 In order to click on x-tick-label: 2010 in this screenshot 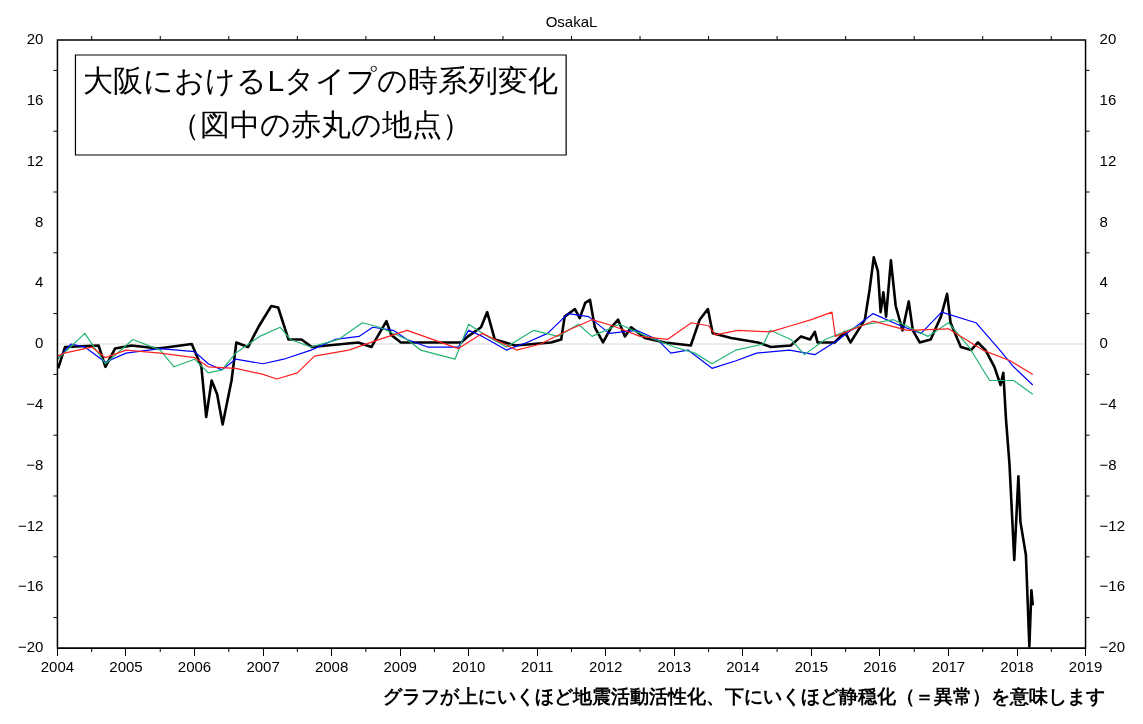, I will do `click(469, 667)`.